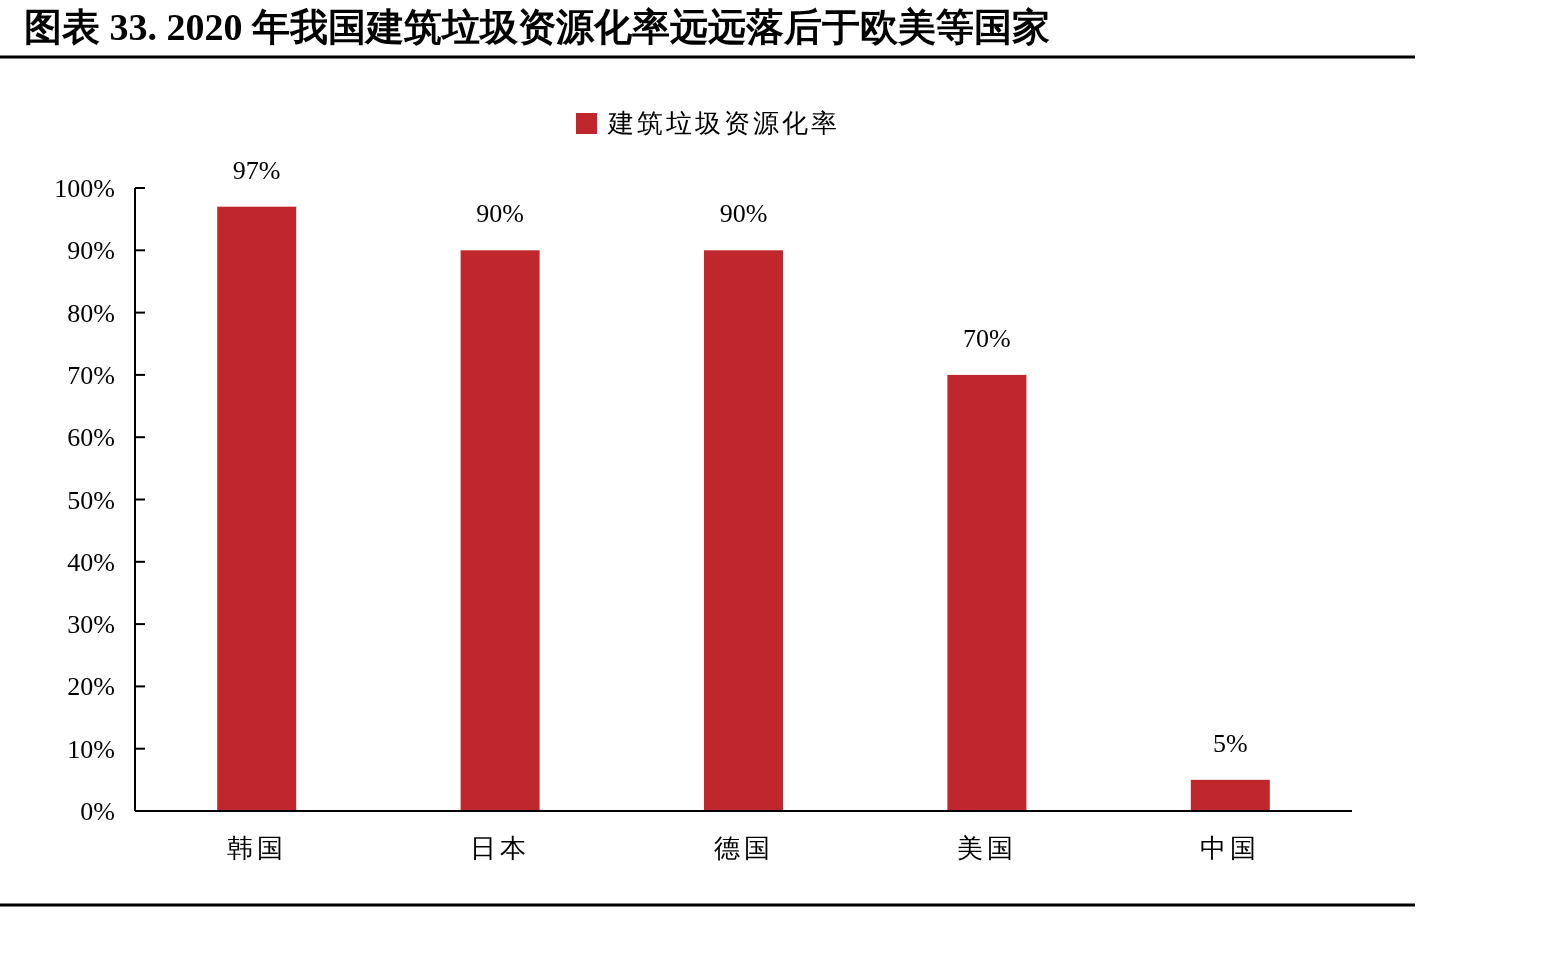 The image size is (1549, 972). Describe the element at coordinates (1230, 848) in the screenshot. I see `x-tick-label: 中国` at that location.